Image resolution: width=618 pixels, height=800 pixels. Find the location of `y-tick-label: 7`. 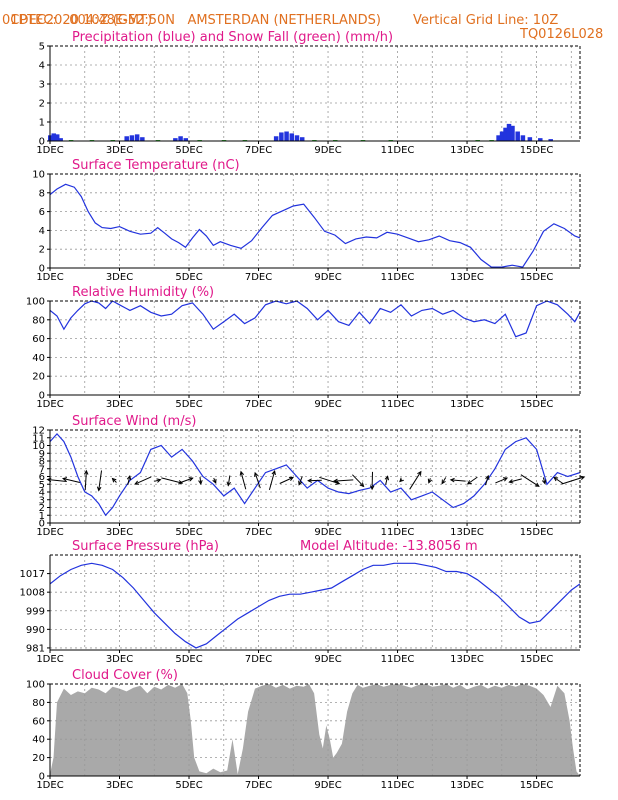

y-tick-label: 7 is located at coordinates (42, 469).